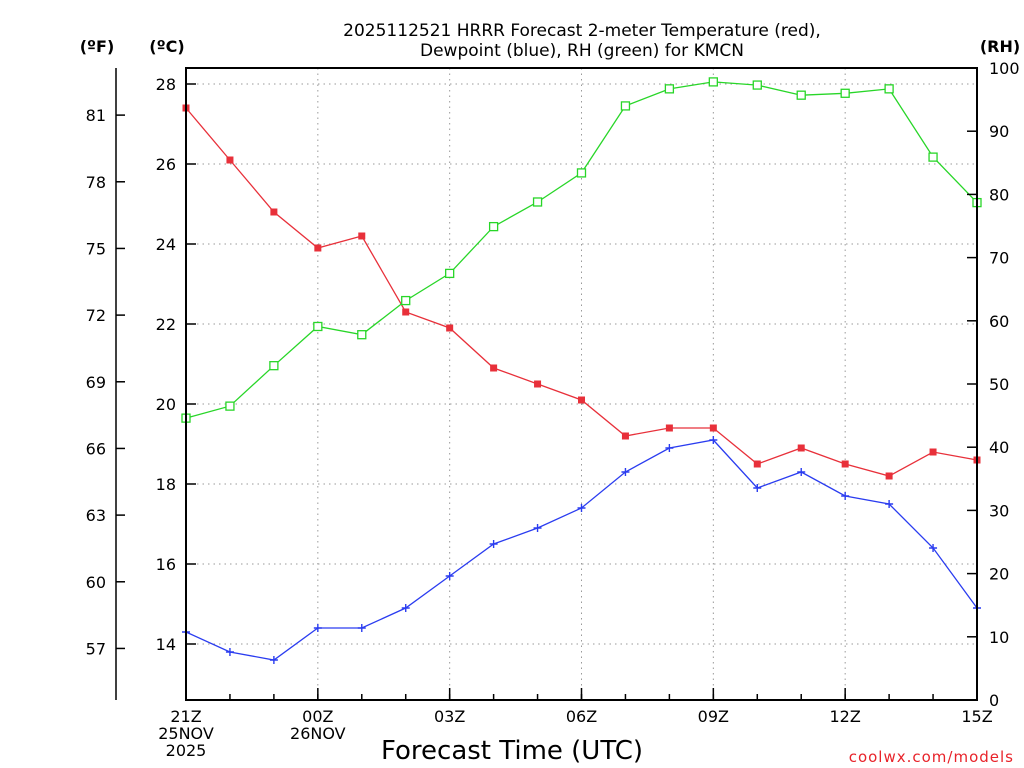  Describe the element at coordinates (166, 244) in the screenshot. I see `celsius-tick-label: 24` at that location.